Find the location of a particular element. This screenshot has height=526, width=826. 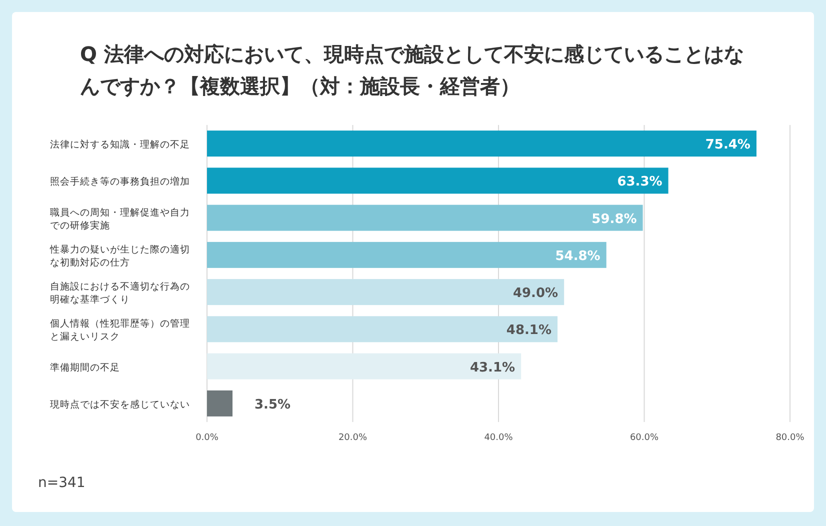

data-label: 59.8% is located at coordinates (614, 219).